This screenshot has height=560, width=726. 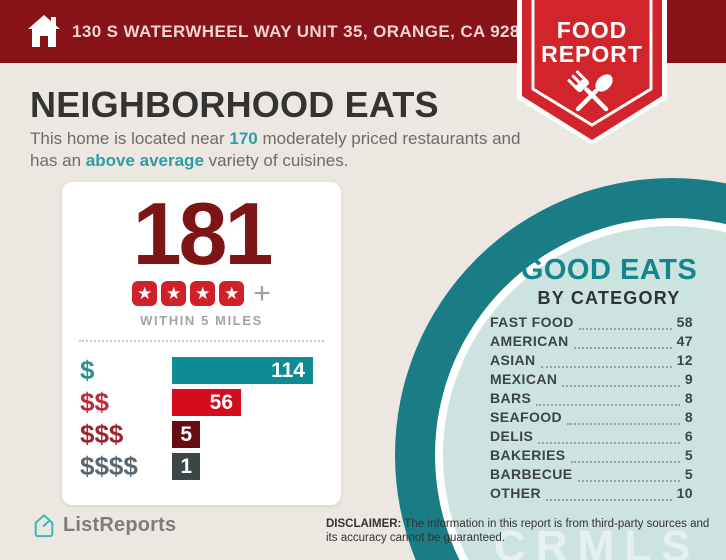 What do you see at coordinates (120, 525) in the screenshot?
I see `brand-name: ListReports` at bounding box center [120, 525].